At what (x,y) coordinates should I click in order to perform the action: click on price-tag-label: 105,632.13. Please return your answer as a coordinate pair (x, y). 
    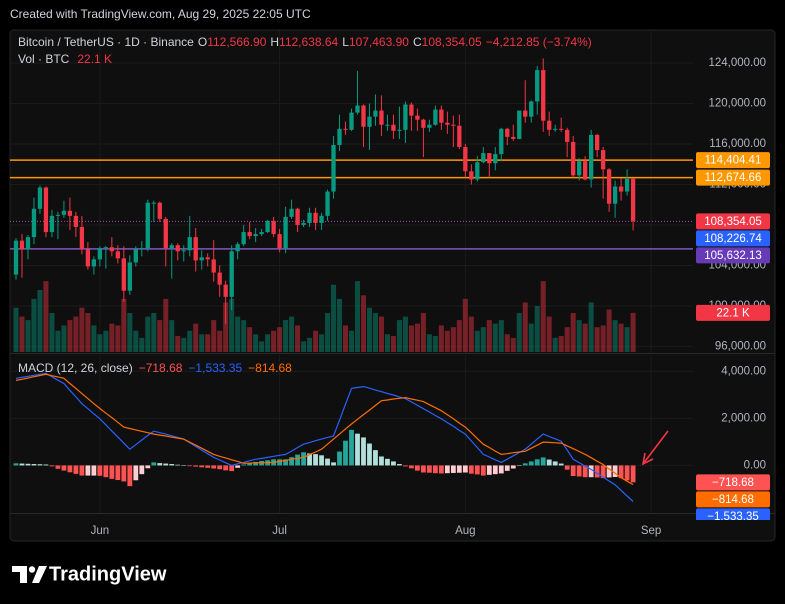
    Looking at the image, I should click on (733, 256).